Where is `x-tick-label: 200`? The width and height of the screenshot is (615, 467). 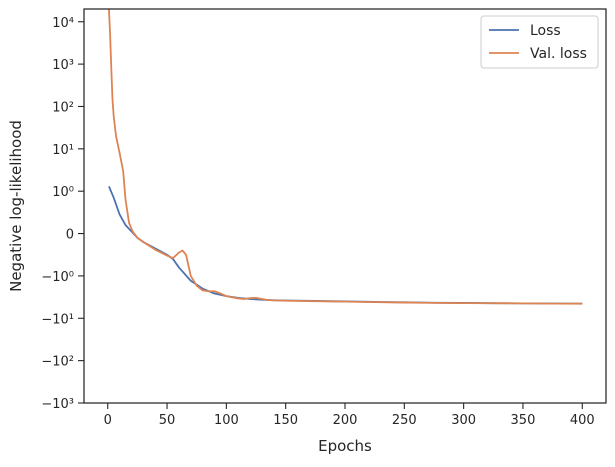 x-tick-label: 200 is located at coordinates (345, 420).